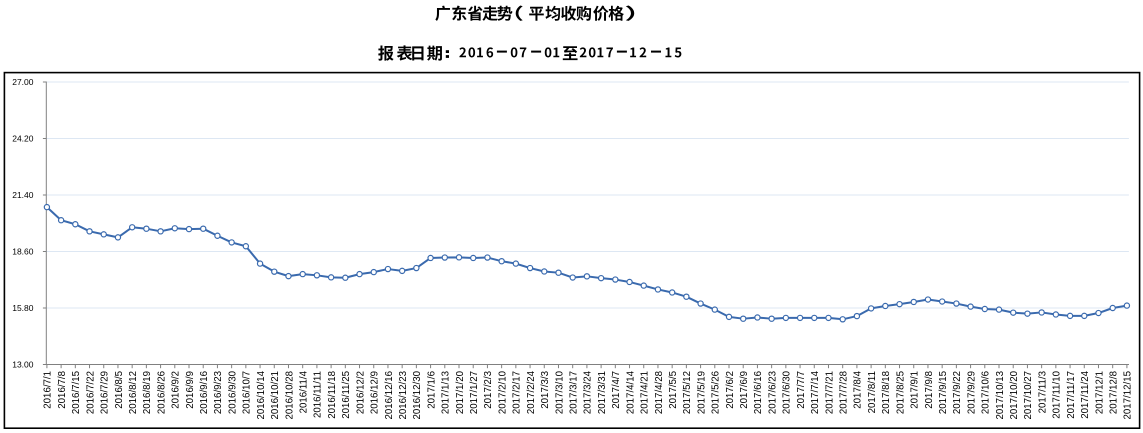  What do you see at coordinates (673, 390) in the screenshot?
I see `svg-text: 2017/5/5` at bounding box center [673, 390].